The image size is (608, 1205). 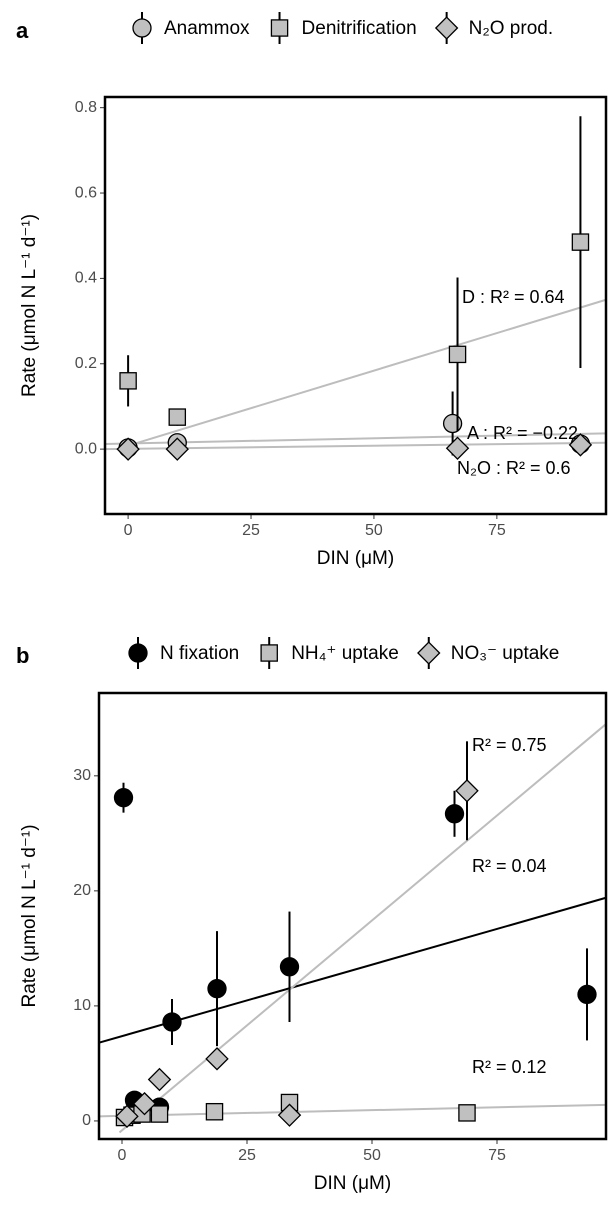 I want to click on legend-label: N fixation, so click(x=199, y=653).